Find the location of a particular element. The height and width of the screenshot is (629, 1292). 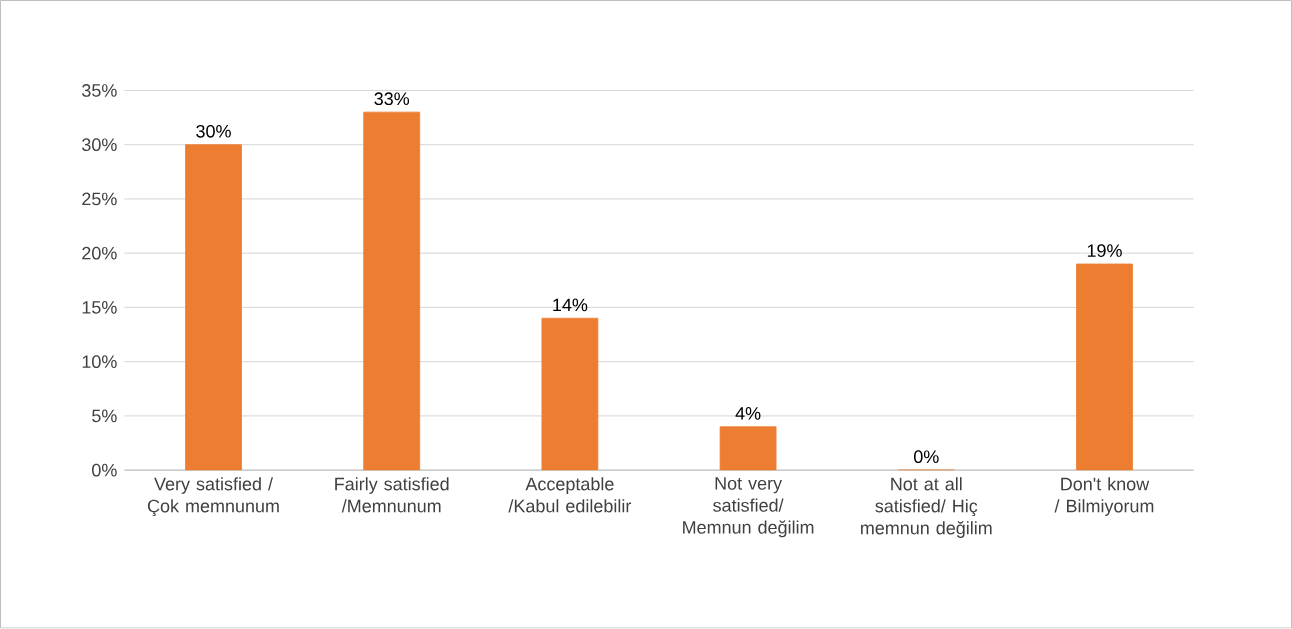

x-tick-label: Acceptable /Kabul edilebilir is located at coordinates (570, 495).